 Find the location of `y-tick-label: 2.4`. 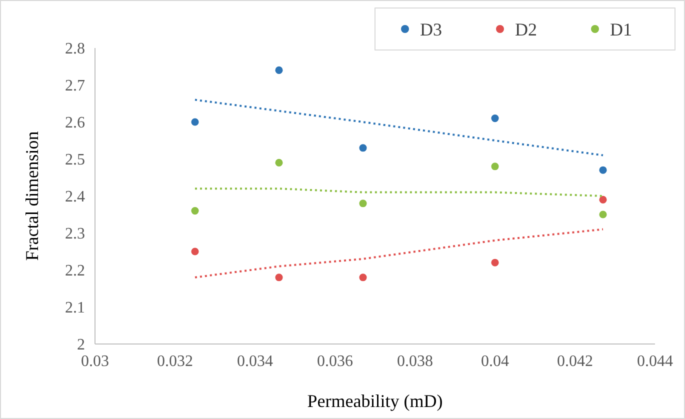

y-tick-label: 2.4 is located at coordinates (75, 197).